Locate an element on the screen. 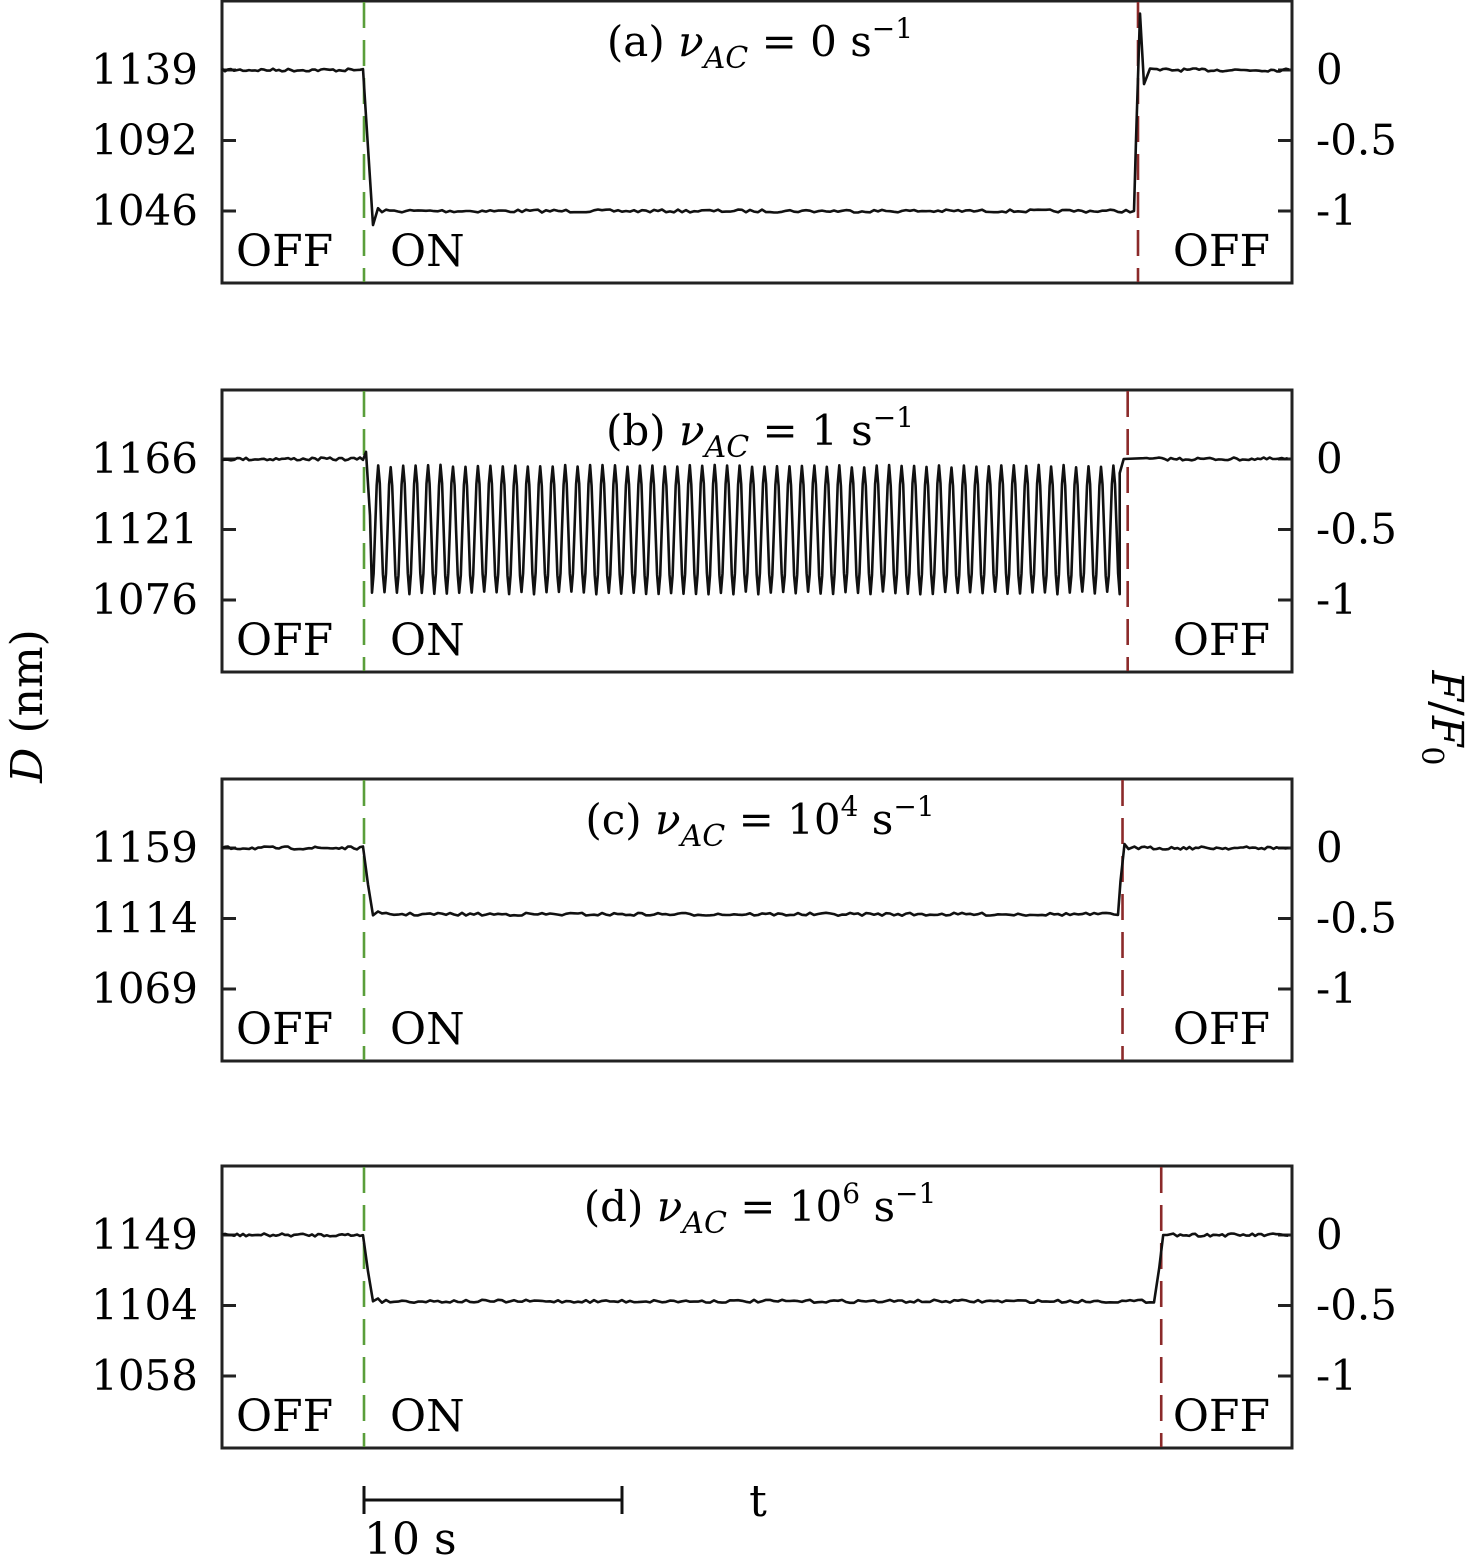 The image size is (1479, 1560). right-axis-label: F/F0 is located at coordinates (1443, 718).